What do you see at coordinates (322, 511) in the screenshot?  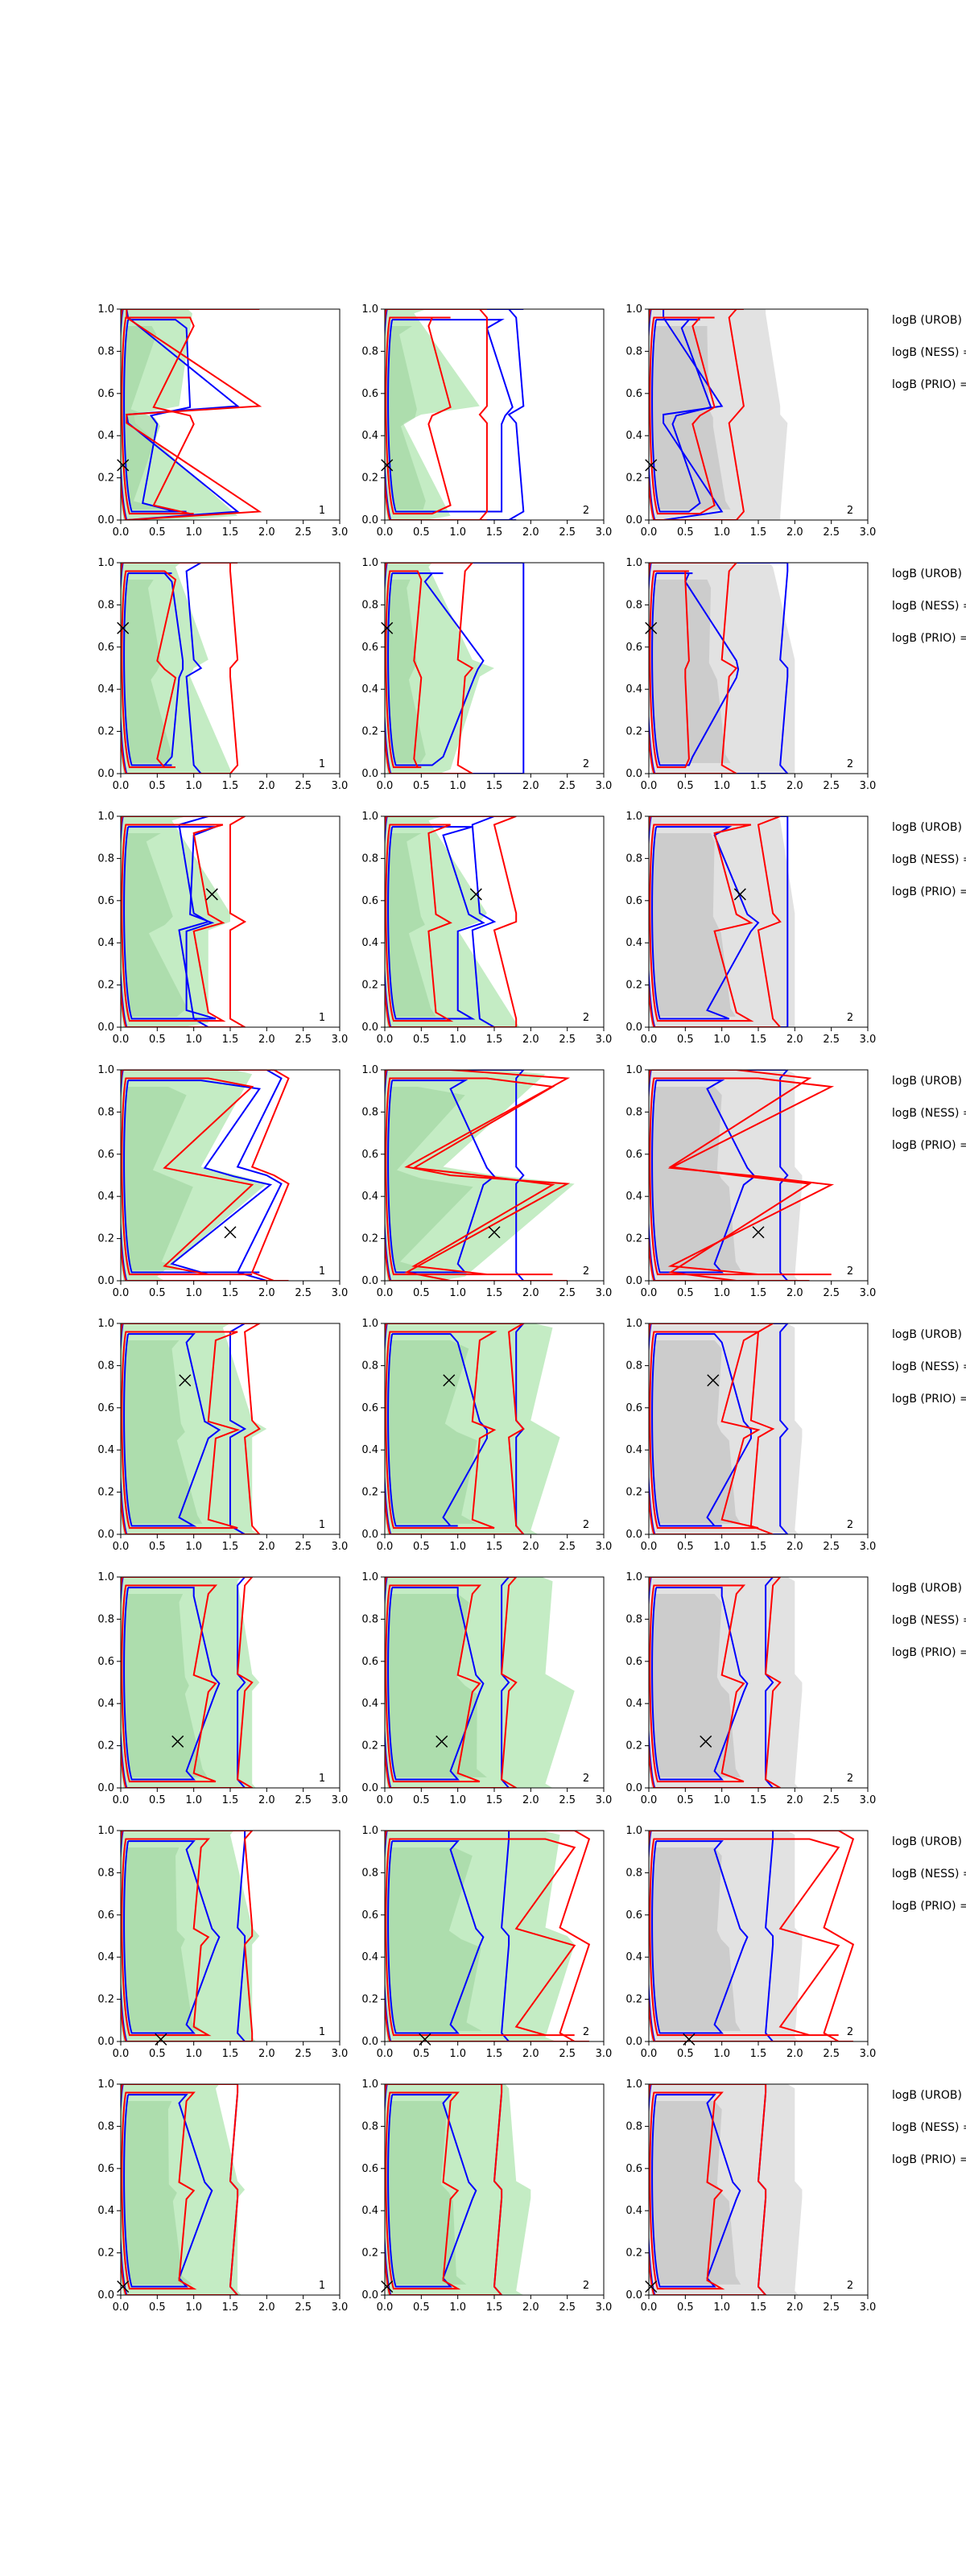 I see `panel-corner-label: 1` at bounding box center [322, 511].